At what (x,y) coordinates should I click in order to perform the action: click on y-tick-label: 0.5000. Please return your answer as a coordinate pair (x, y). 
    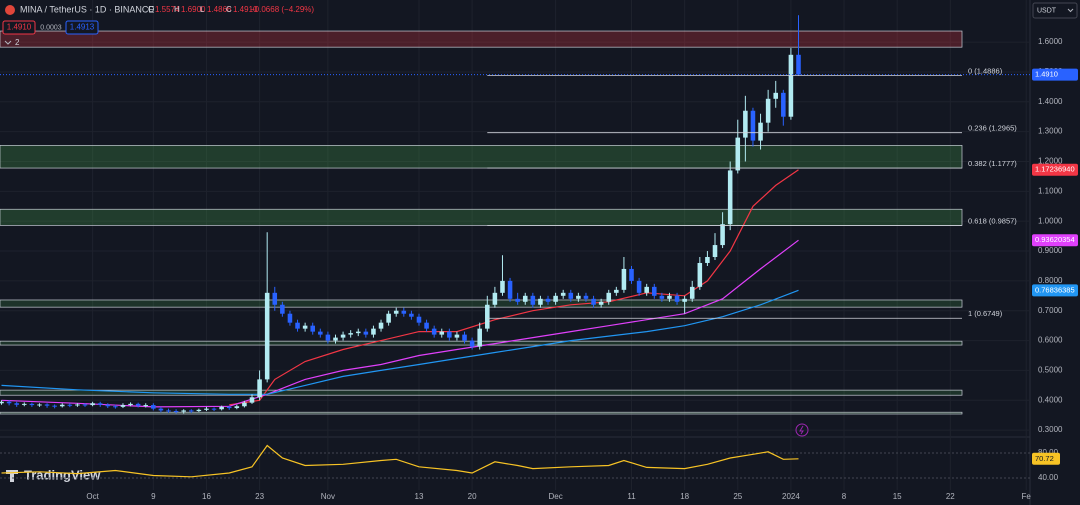
    Looking at the image, I should click on (1050, 370).